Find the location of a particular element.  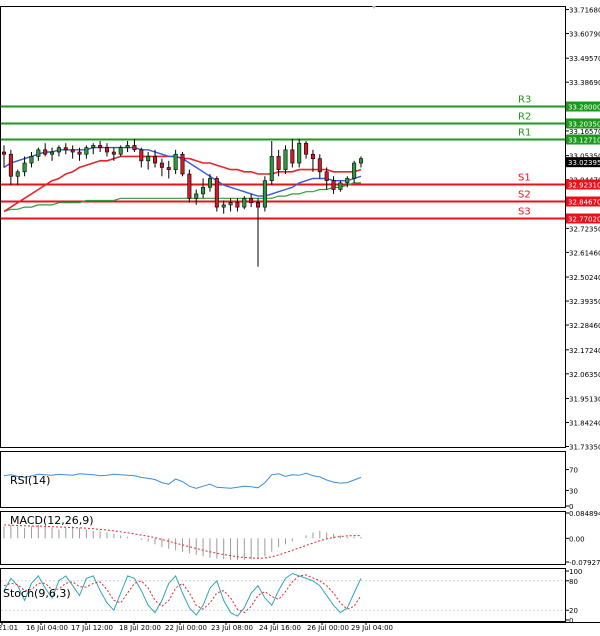

price-tick-label: 33.71680 is located at coordinates (584, 11).